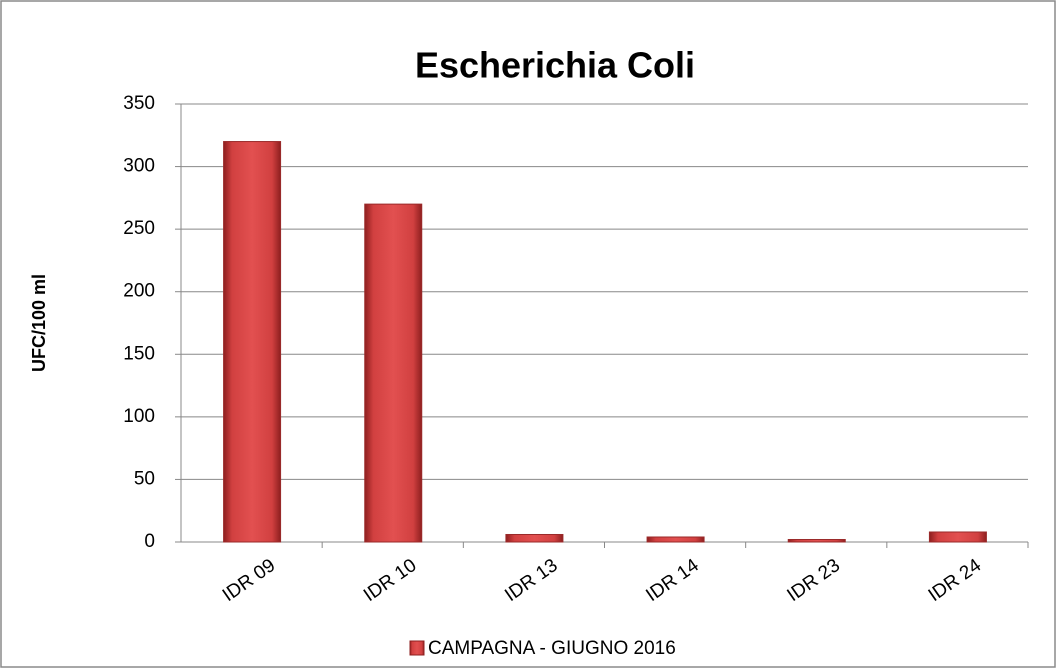 Image resolution: width=1057 pixels, height=669 pixels. I want to click on legend-label: CAMPAGNA - GIUGNO 2016, so click(552, 648).